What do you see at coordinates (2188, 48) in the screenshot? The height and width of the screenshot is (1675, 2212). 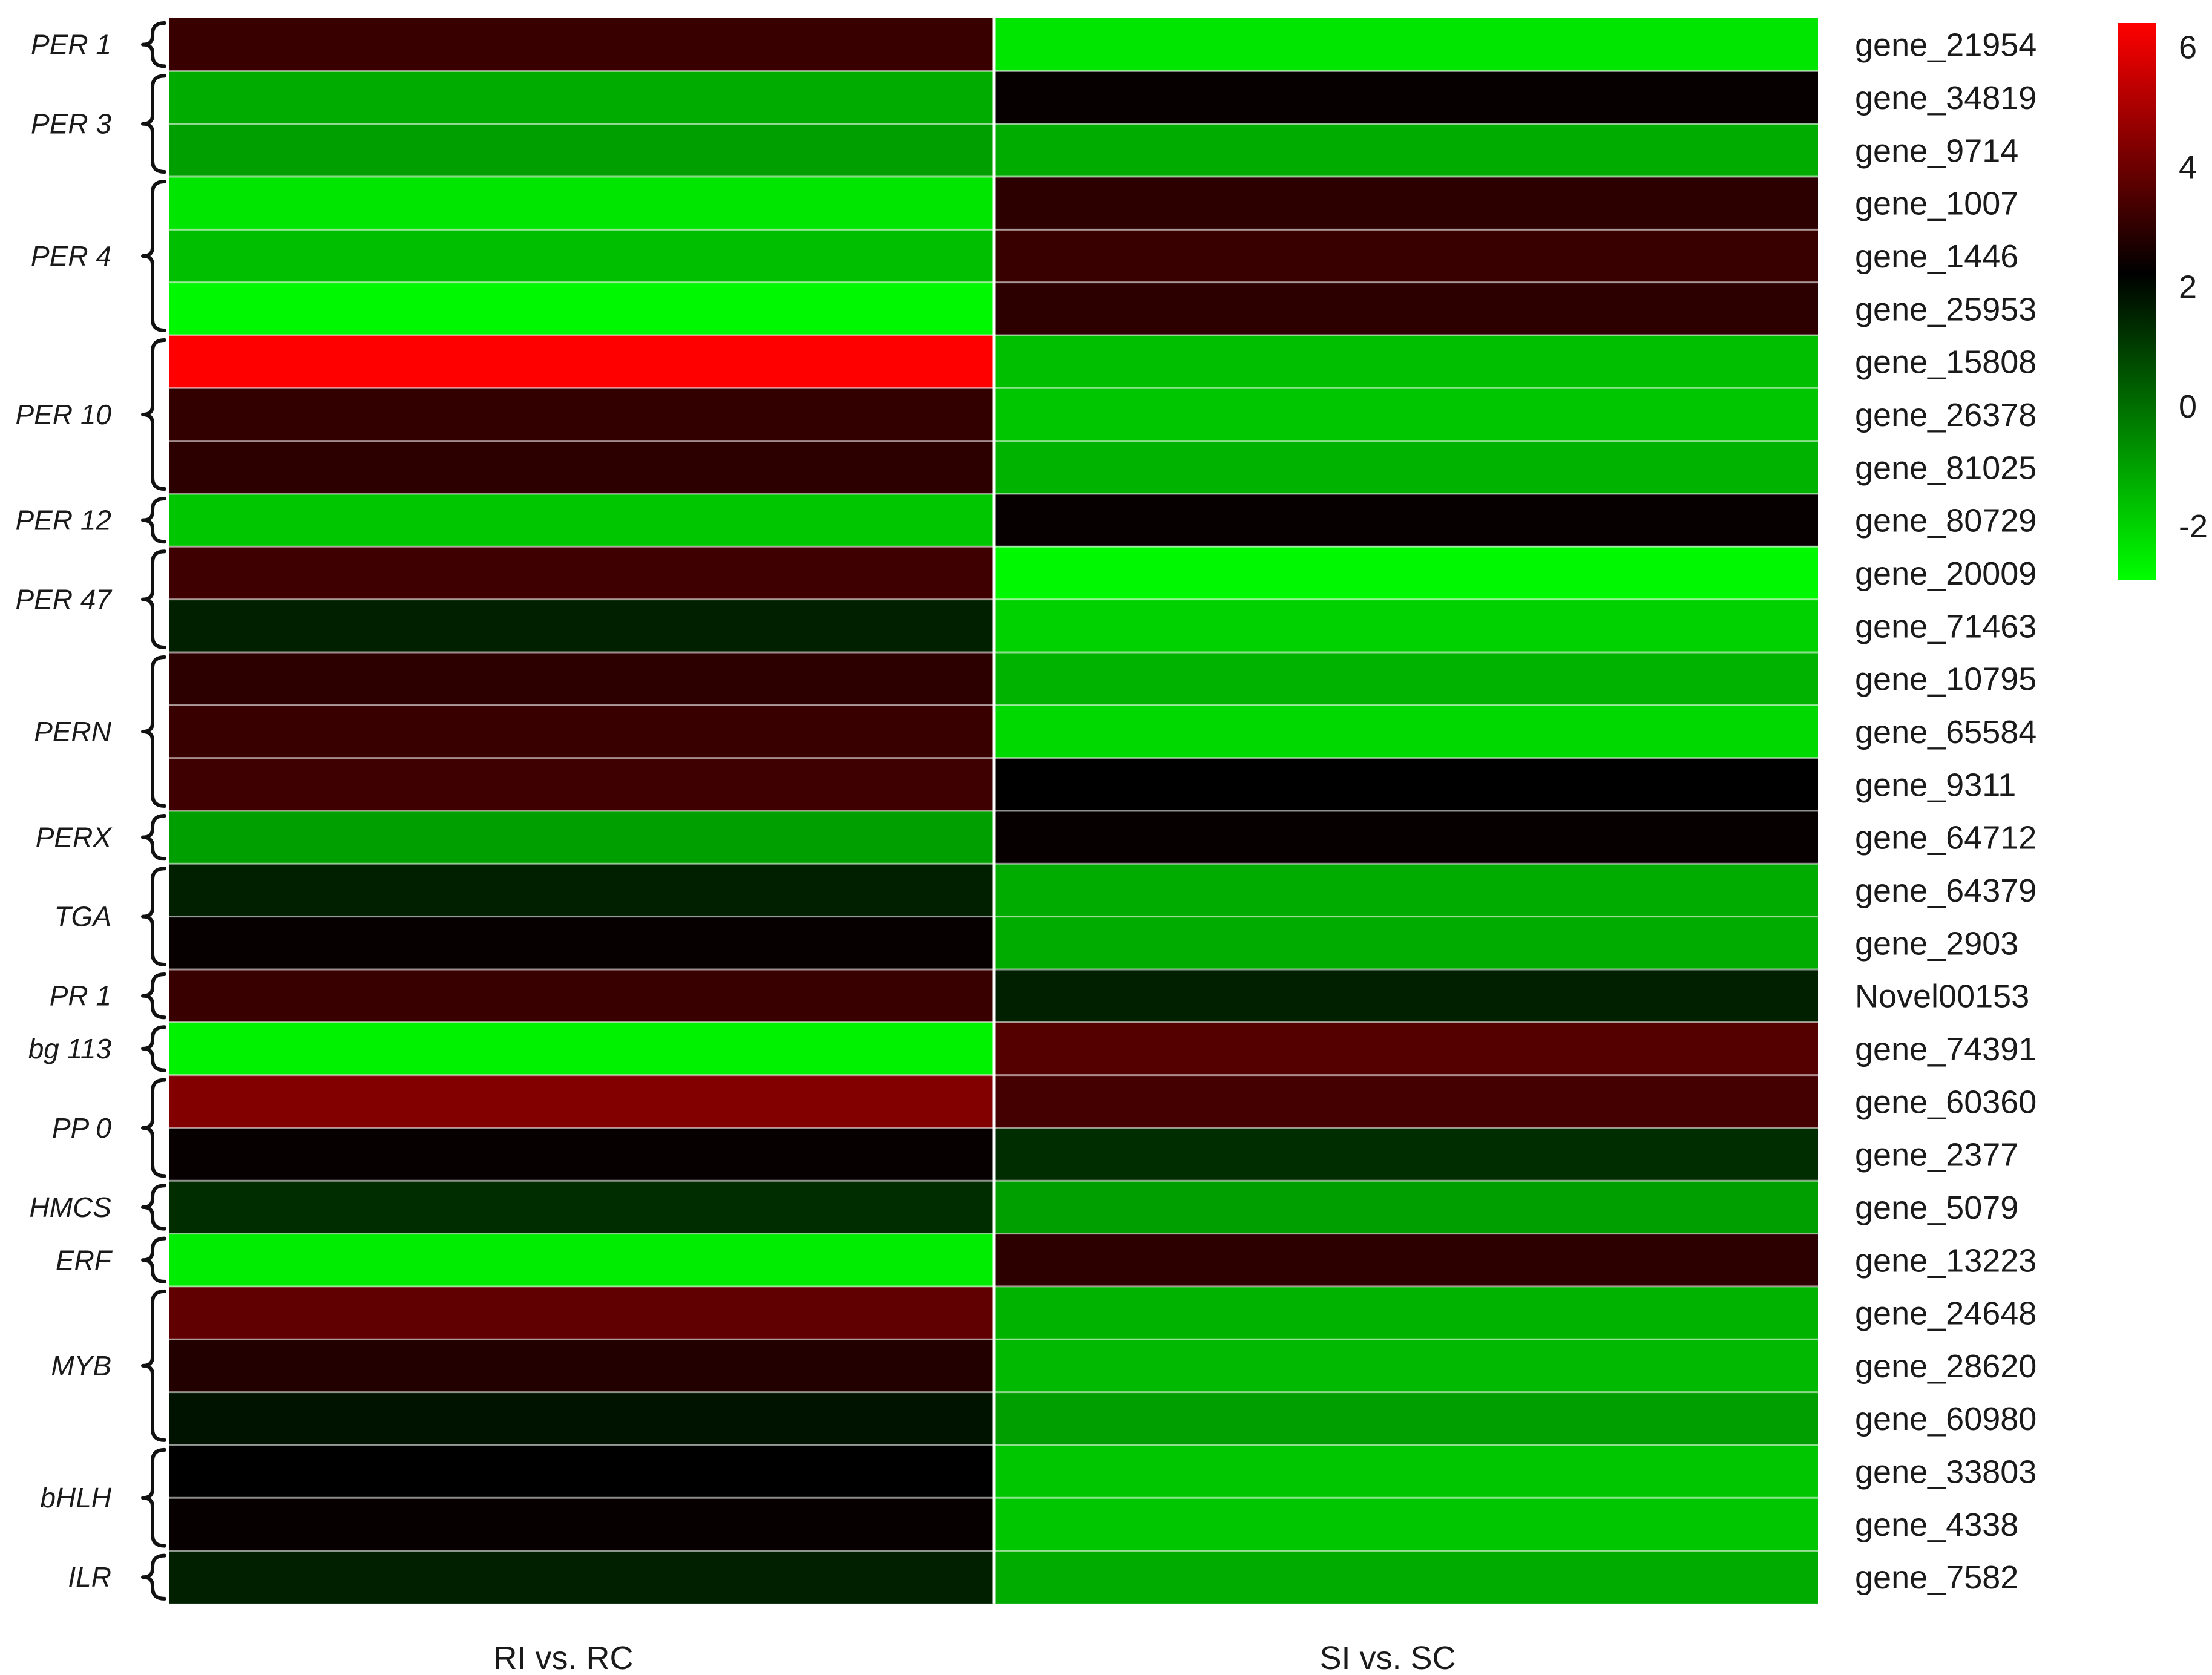 I see `color-scale-tick-label: 6` at bounding box center [2188, 48].